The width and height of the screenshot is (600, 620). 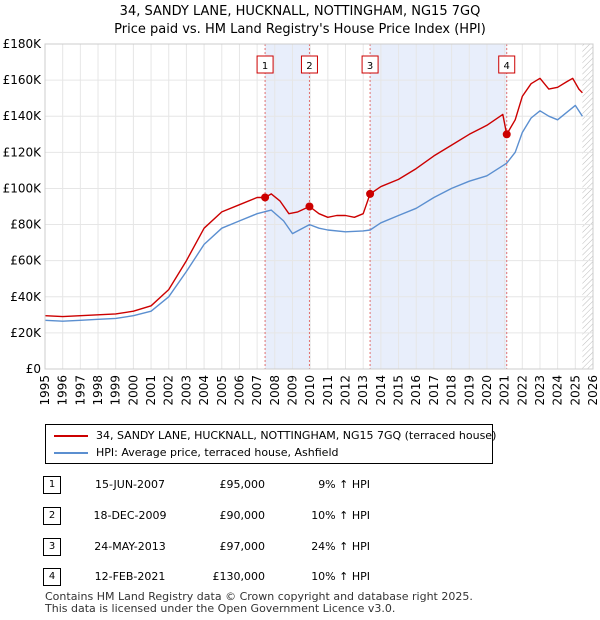 I want to click on transaction-label: 4, so click(x=507, y=66).